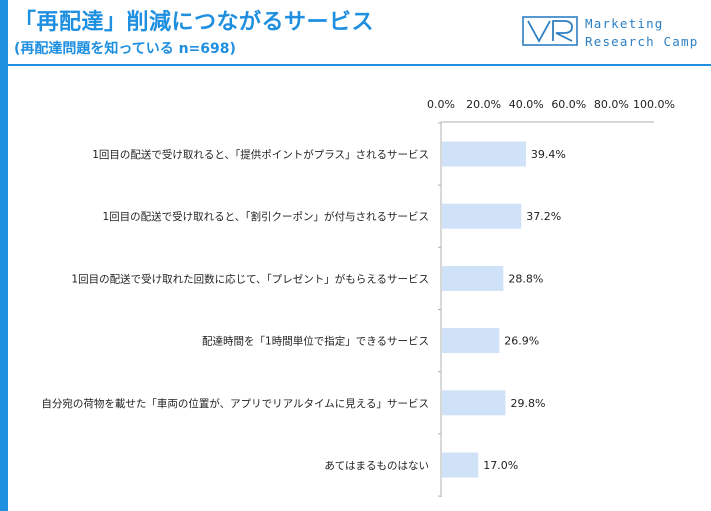 The width and height of the screenshot is (711, 511). I want to click on value-label: 39.4%, so click(548, 154).